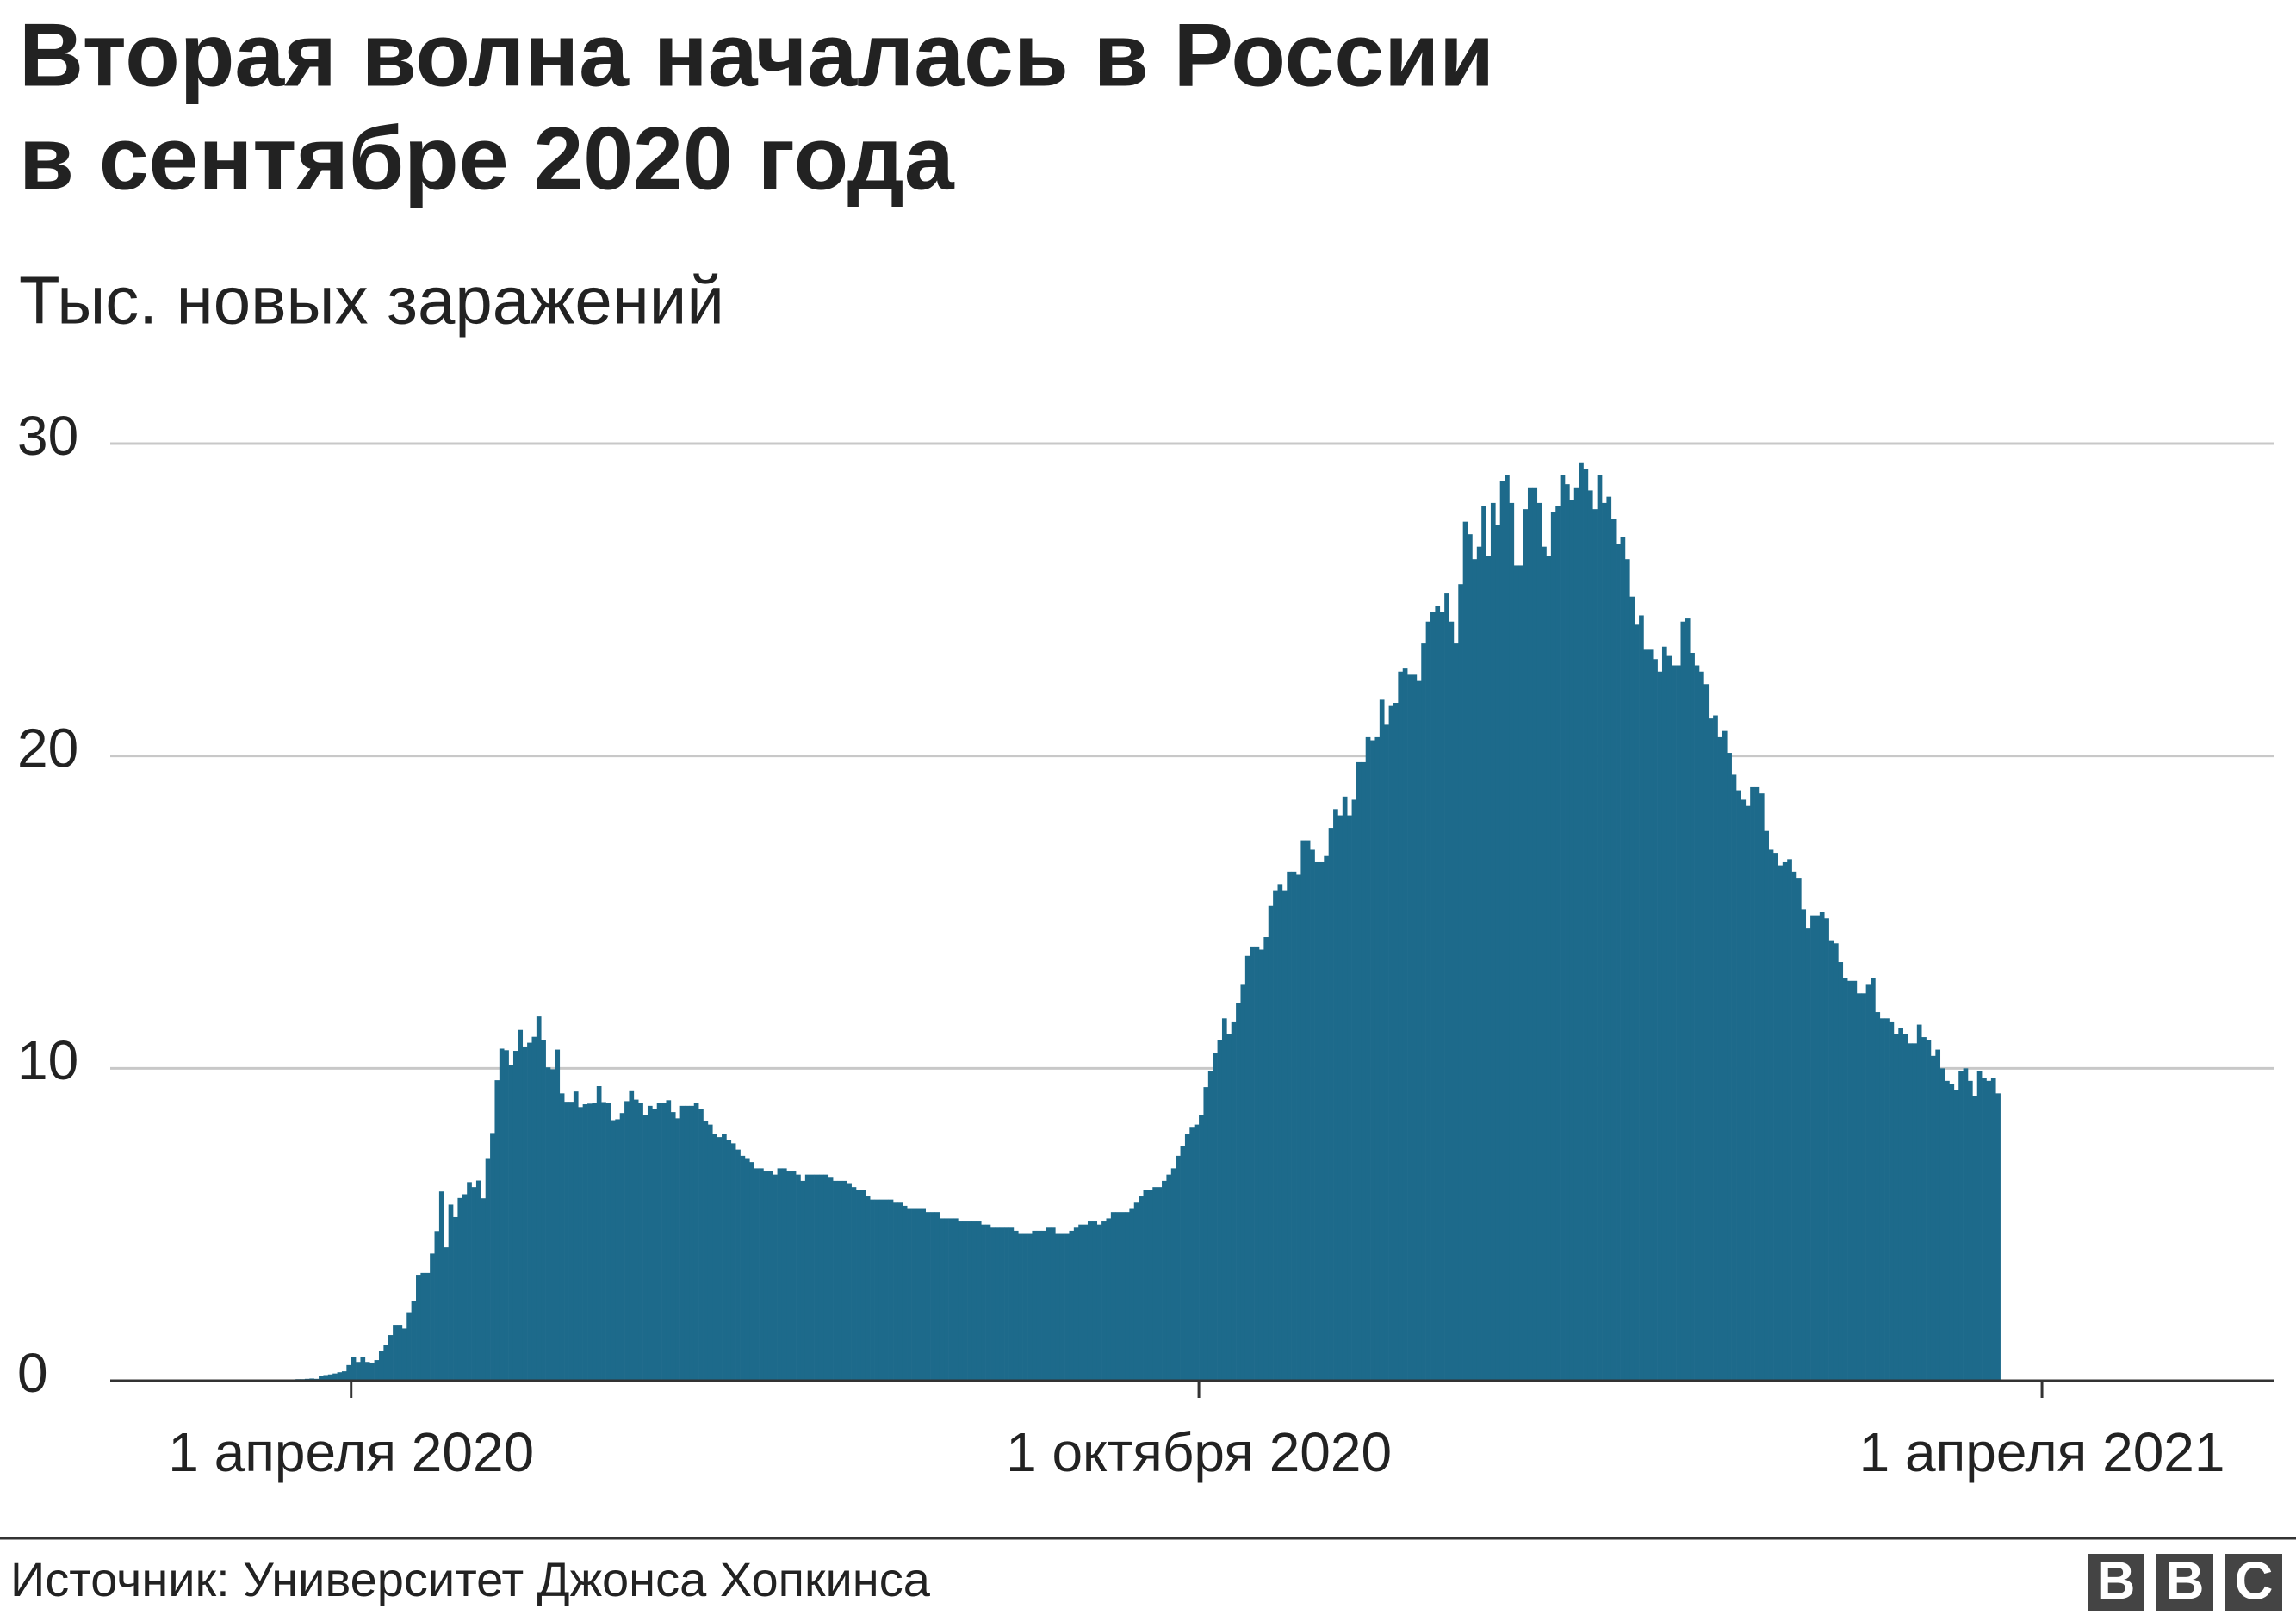  I want to click on y-tick-label: 10, so click(47, 1060).